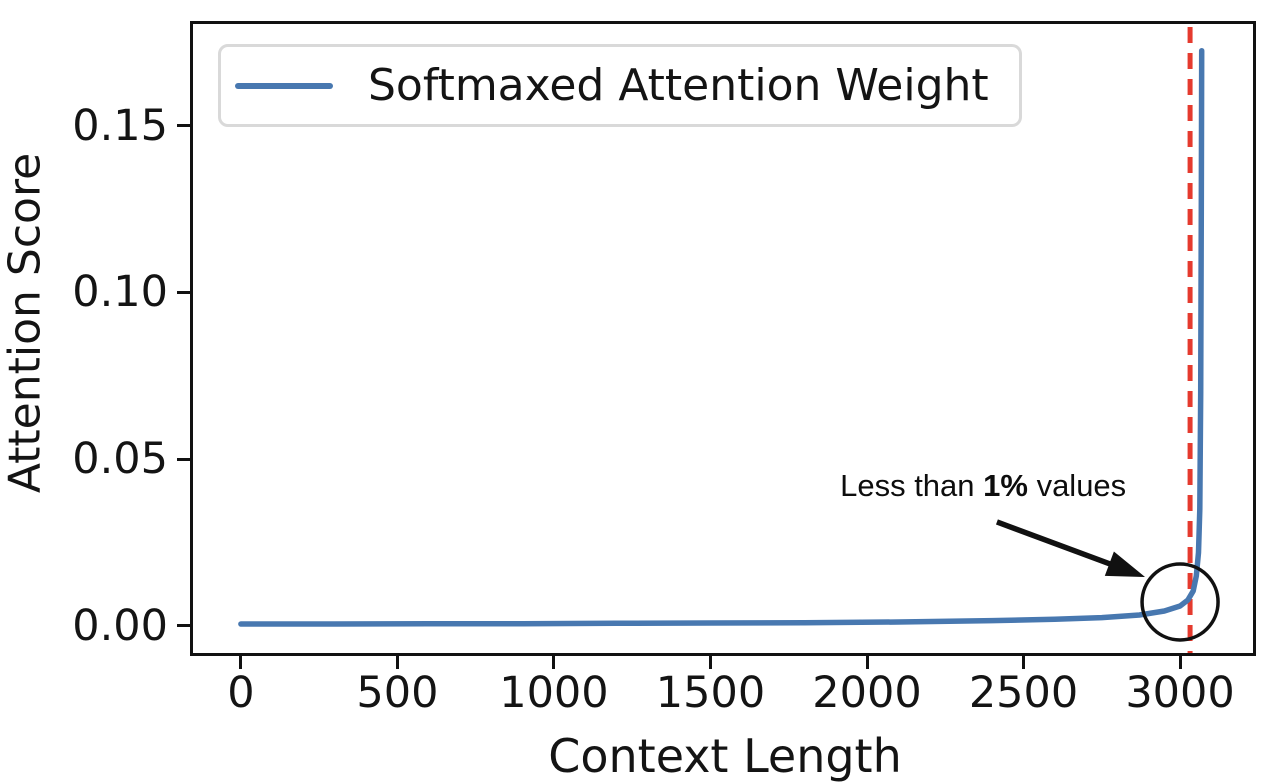 This screenshot has width=1280, height=783. I want to click on y-tick-label: 0.15, so click(120, 125).